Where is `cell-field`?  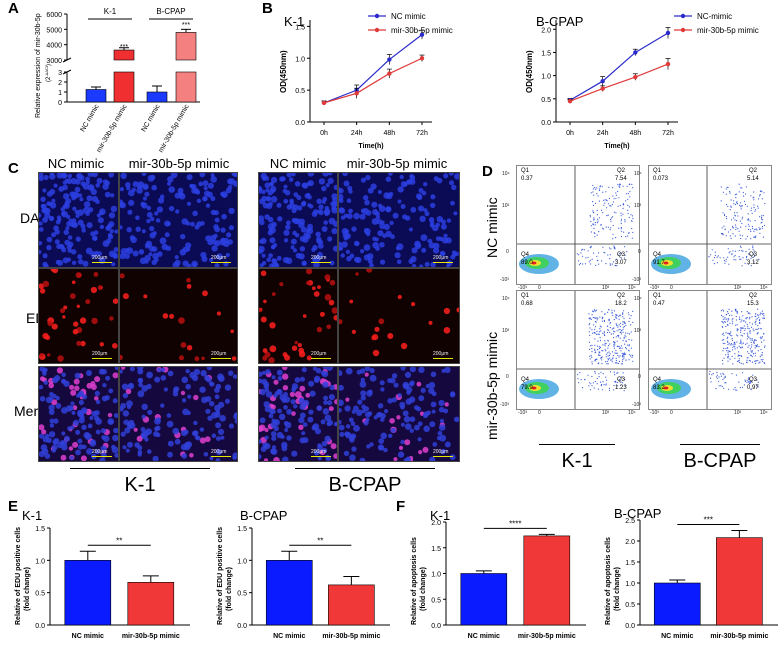
cell-field is located at coordinates (399, 220).